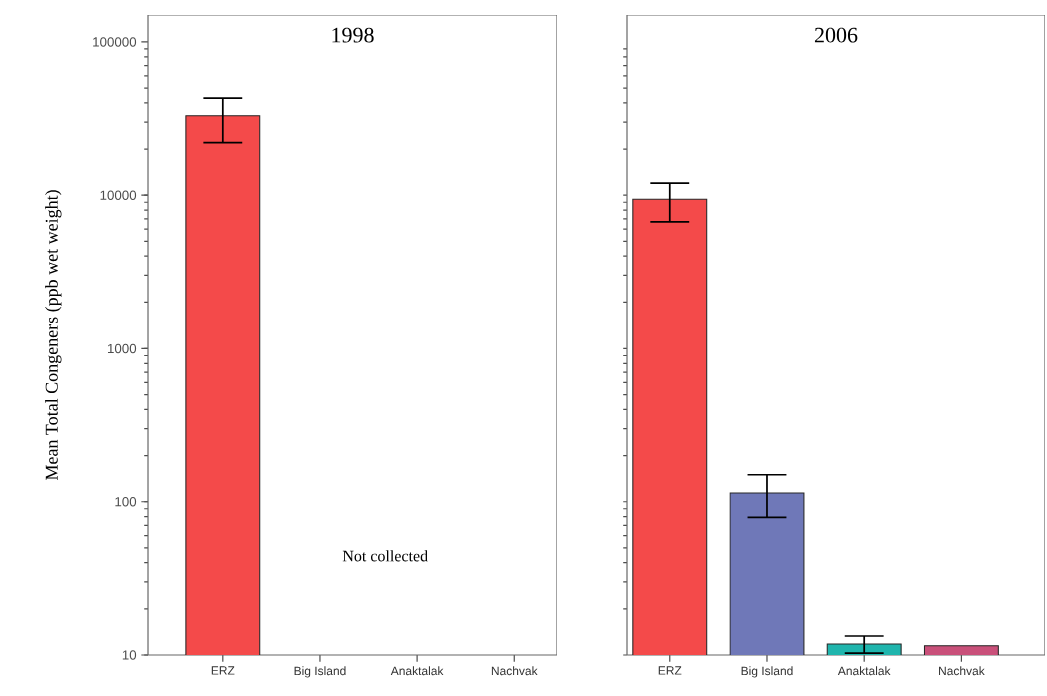  What do you see at coordinates (126, 502) in the screenshot?
I see `y-tick-label: 100` at bounding box center [126, 502].